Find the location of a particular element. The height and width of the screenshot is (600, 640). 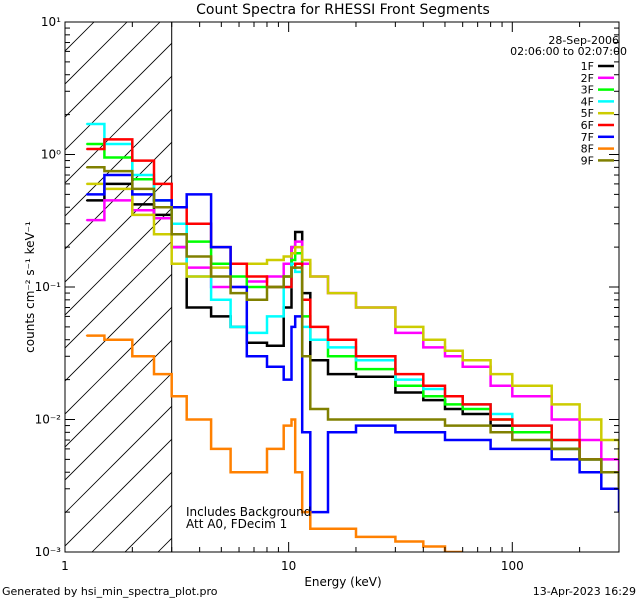

legend-label-6F: 6F is located at coordinates (587, 125).